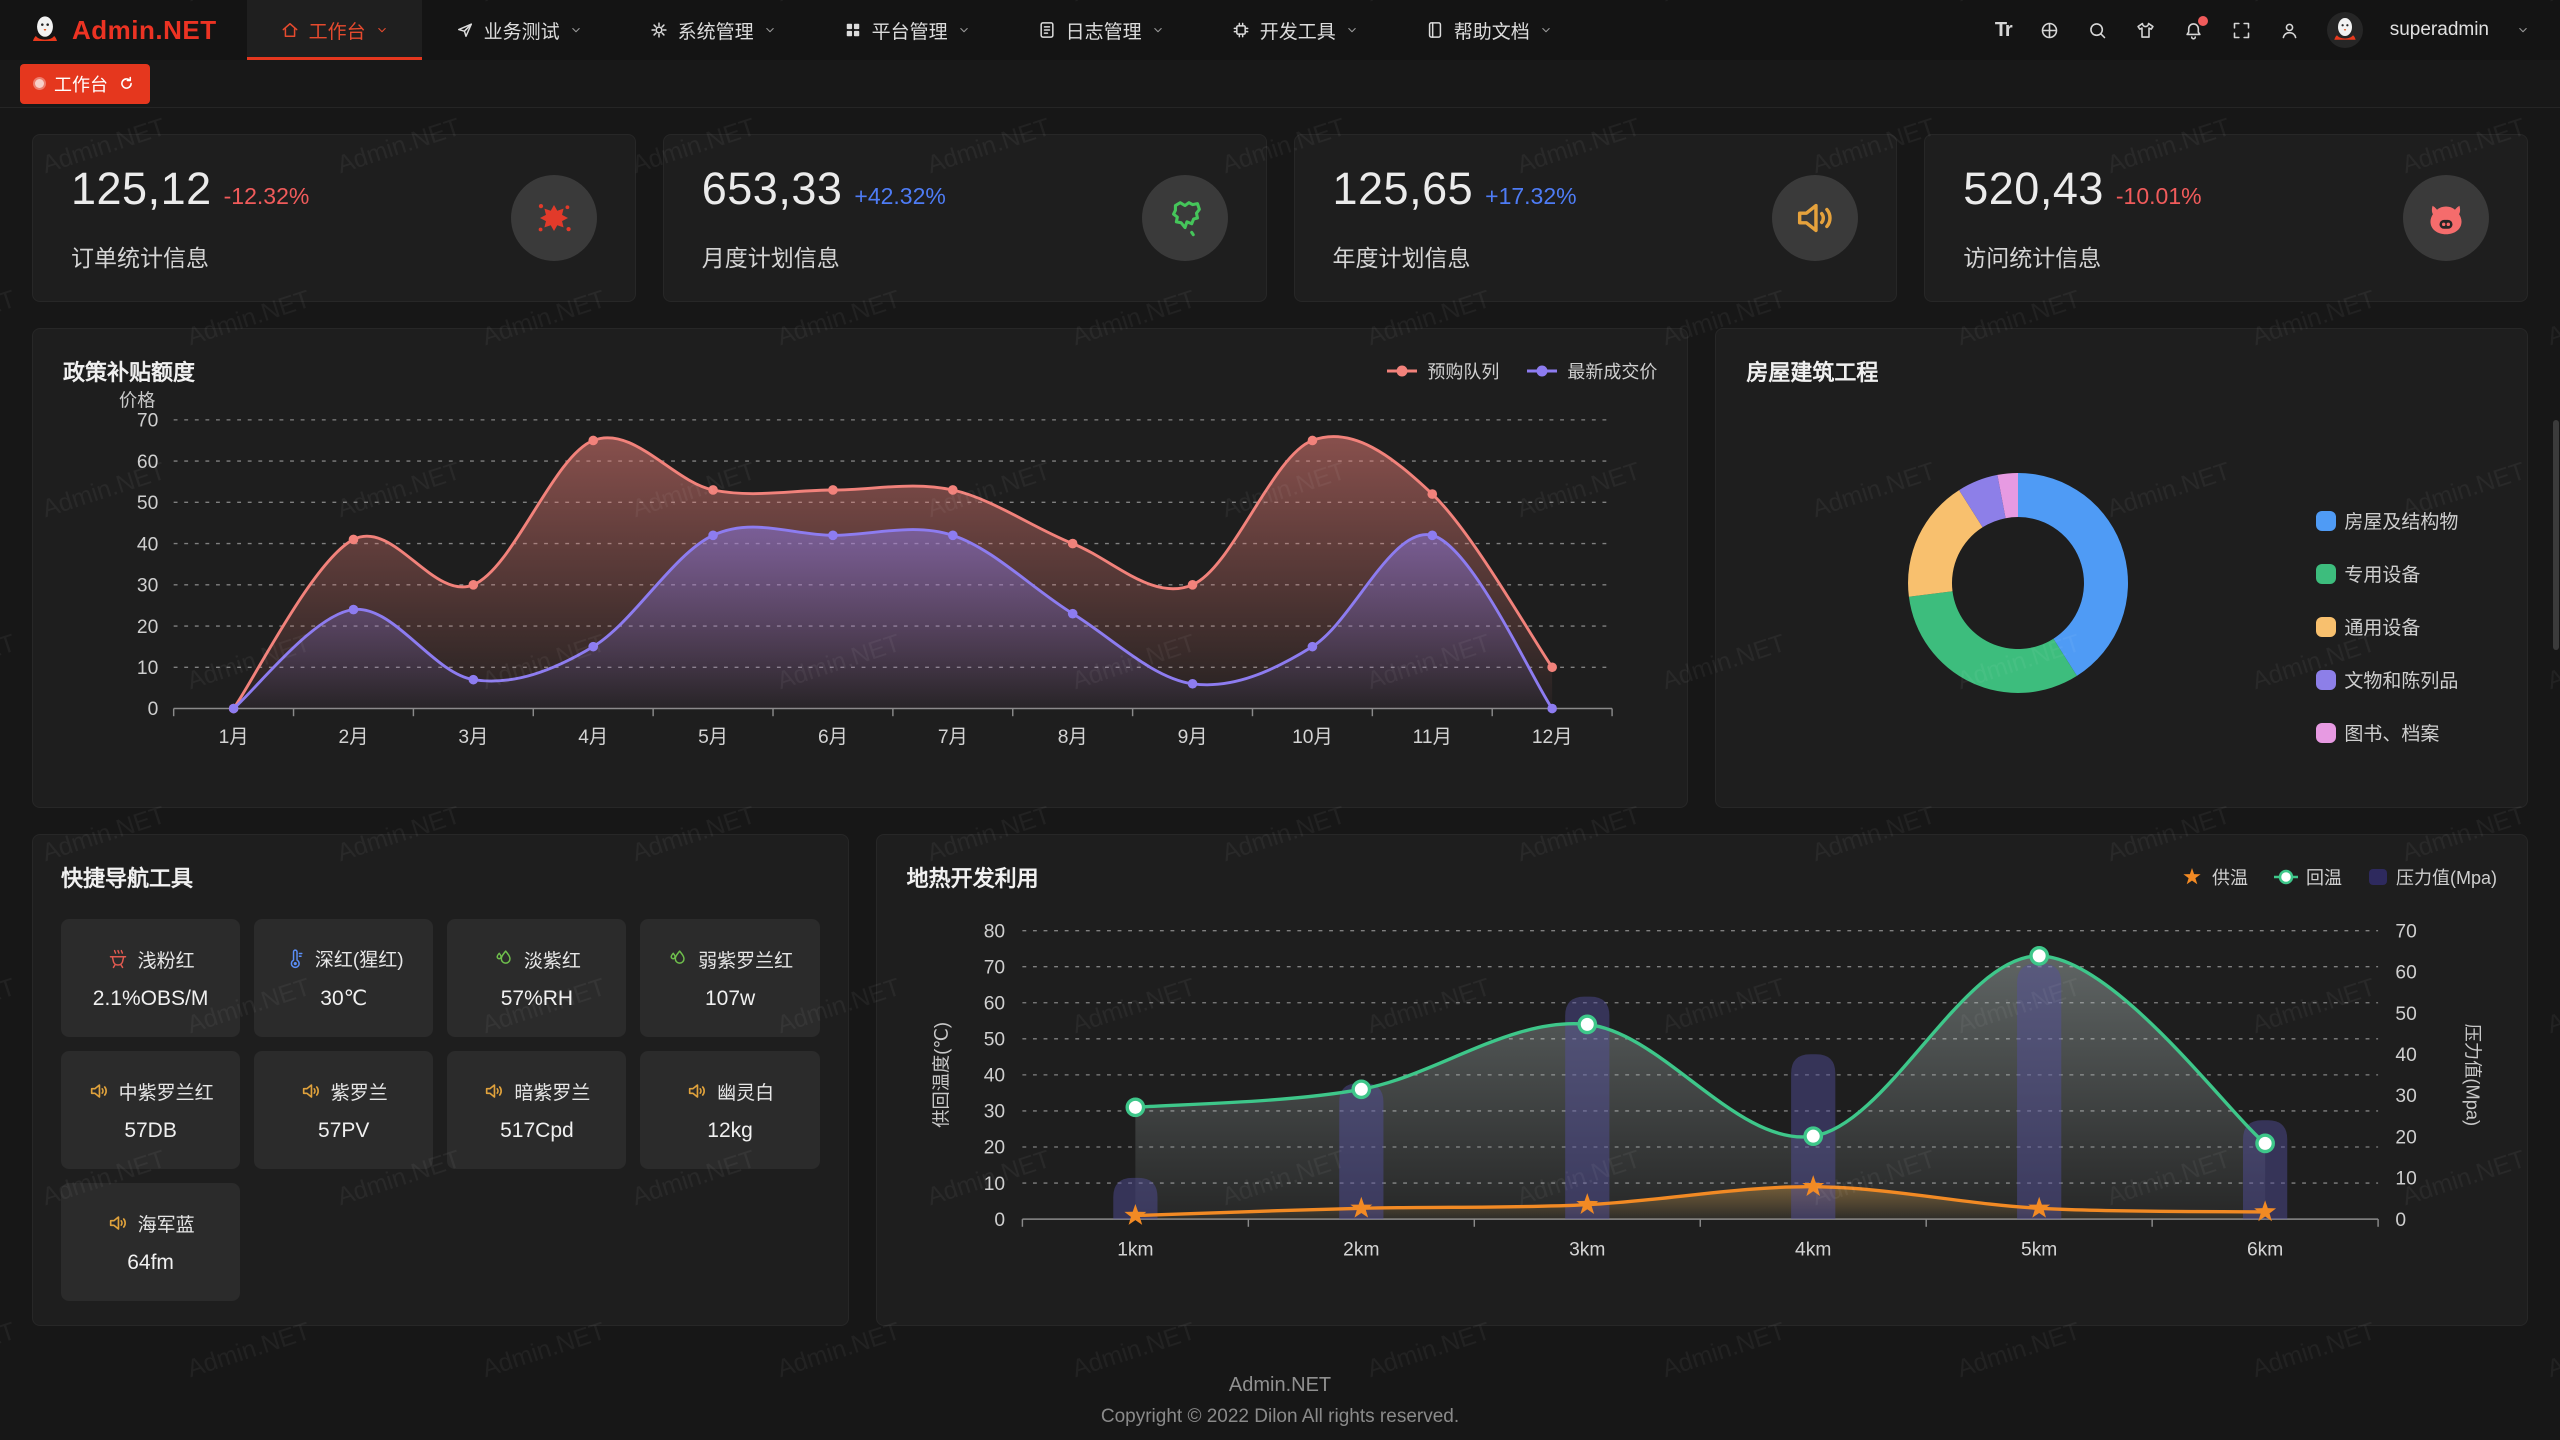 The image size is (2560, 1440). I want to click on menu-item-label: 工作台, so click(337, 32).